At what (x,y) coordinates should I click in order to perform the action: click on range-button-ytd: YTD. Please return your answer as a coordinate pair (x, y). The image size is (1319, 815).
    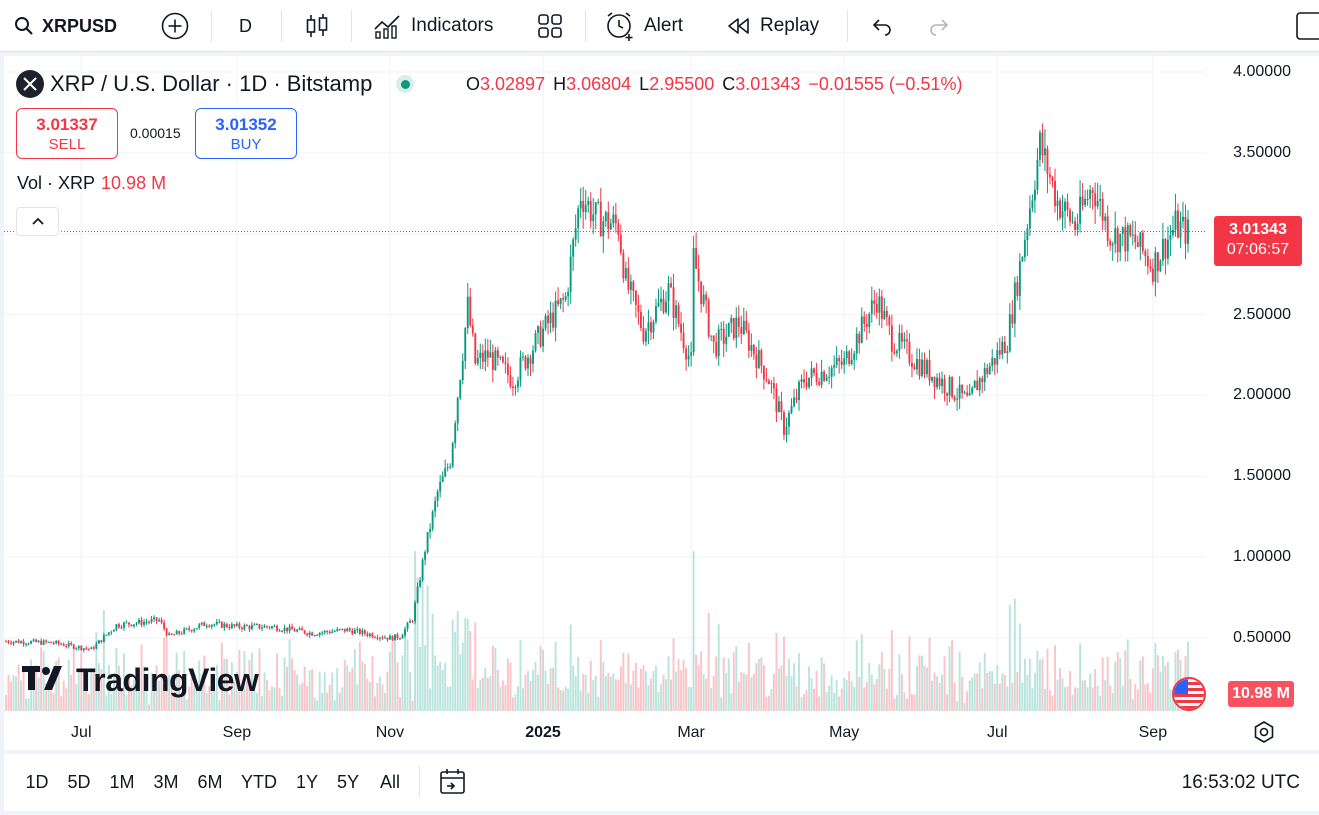
    Looking at the image, I should click on (259, 782).